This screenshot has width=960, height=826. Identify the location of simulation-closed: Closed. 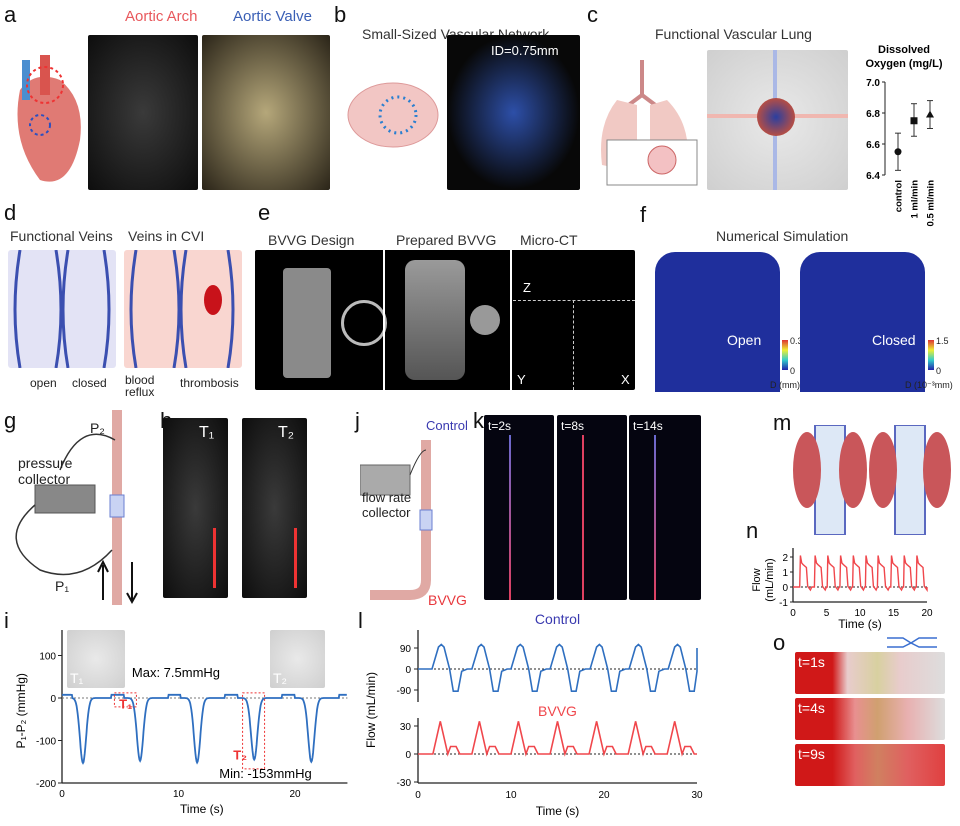
(862, 322).